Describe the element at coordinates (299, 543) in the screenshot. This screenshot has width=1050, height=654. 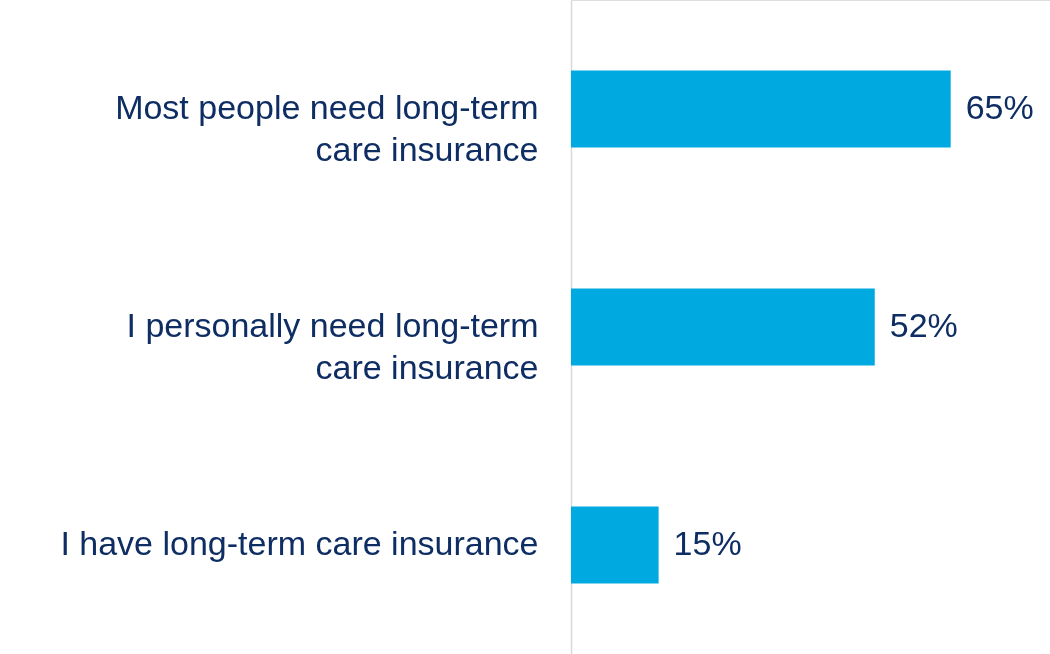
I see `y-tick-label: I have long-term care insurance` at that location.